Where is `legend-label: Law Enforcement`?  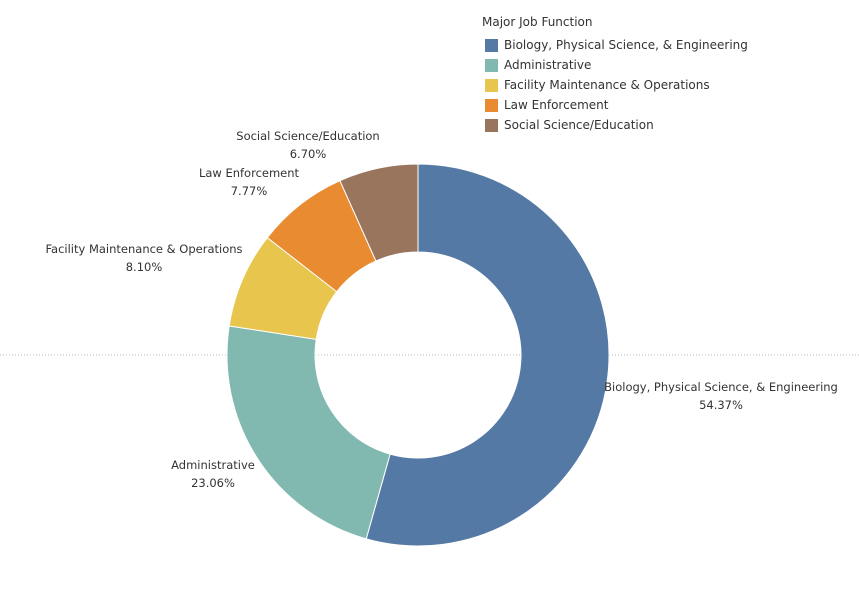
legend-label: Law Enforcement is located at coordinates (556, 105).